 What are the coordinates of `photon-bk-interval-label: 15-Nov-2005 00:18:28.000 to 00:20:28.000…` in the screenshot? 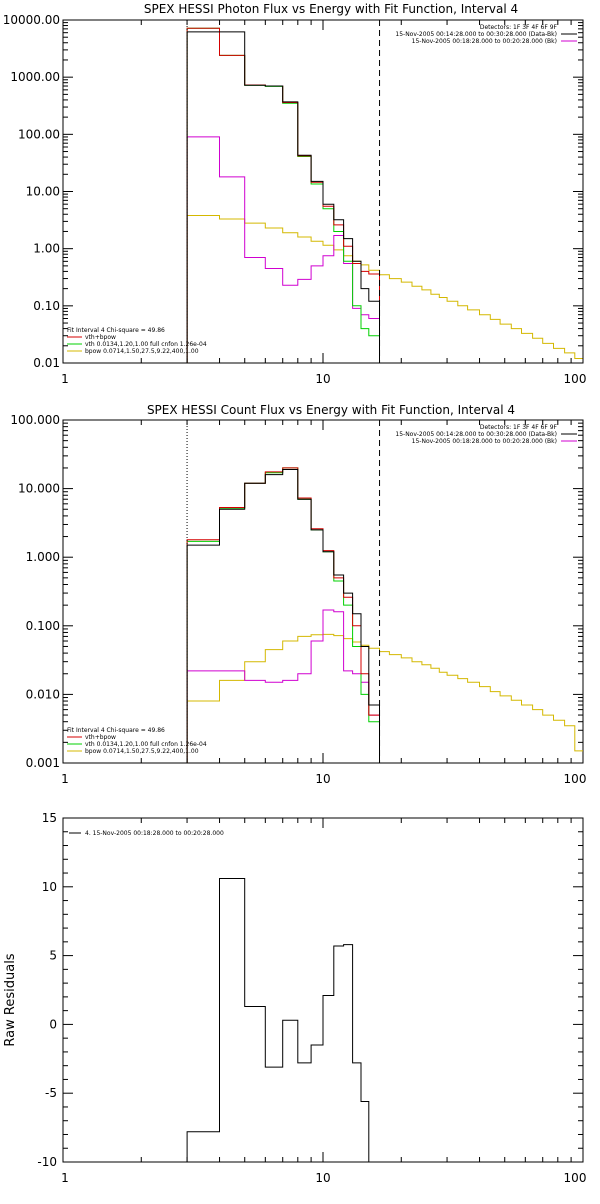 It's located at (484, 41).